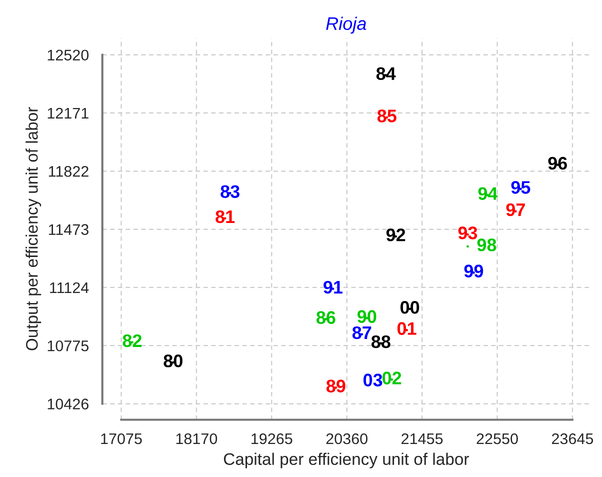  I want to click on series-label: 89, so click(336, 386).